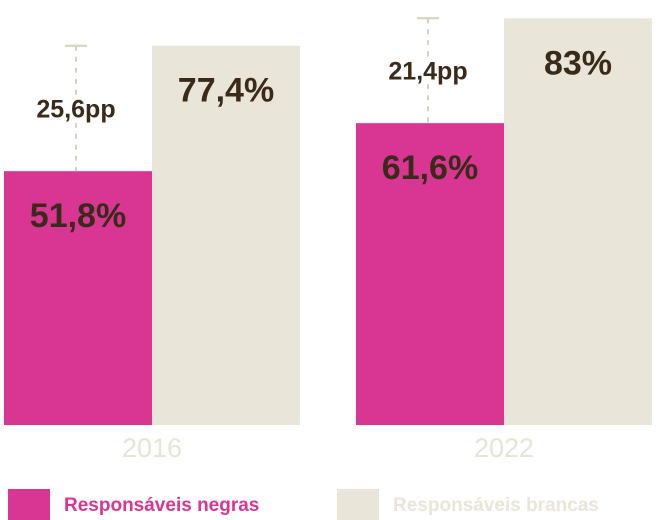 This screenshot has height=520, width=656. Describe the element at coordinates (427, 72) in the screenshot. I see `gap-label-2022: 21,4pp` at that location.